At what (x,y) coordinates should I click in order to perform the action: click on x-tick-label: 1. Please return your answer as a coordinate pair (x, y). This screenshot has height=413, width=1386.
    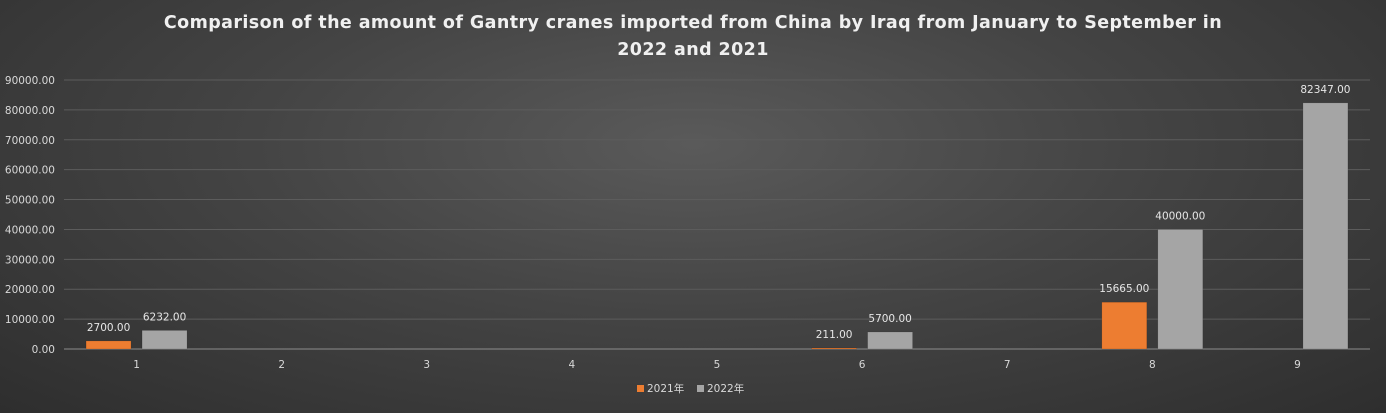
    Looking at the image, I should click on (136, 365).